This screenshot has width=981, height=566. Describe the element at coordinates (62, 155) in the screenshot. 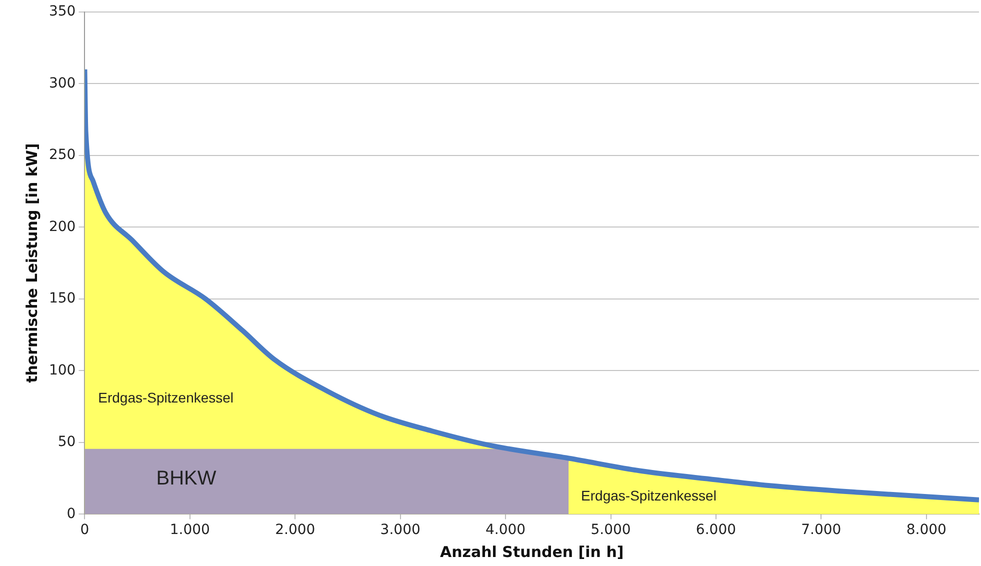

I see `y-tick-label: 250` at that location.